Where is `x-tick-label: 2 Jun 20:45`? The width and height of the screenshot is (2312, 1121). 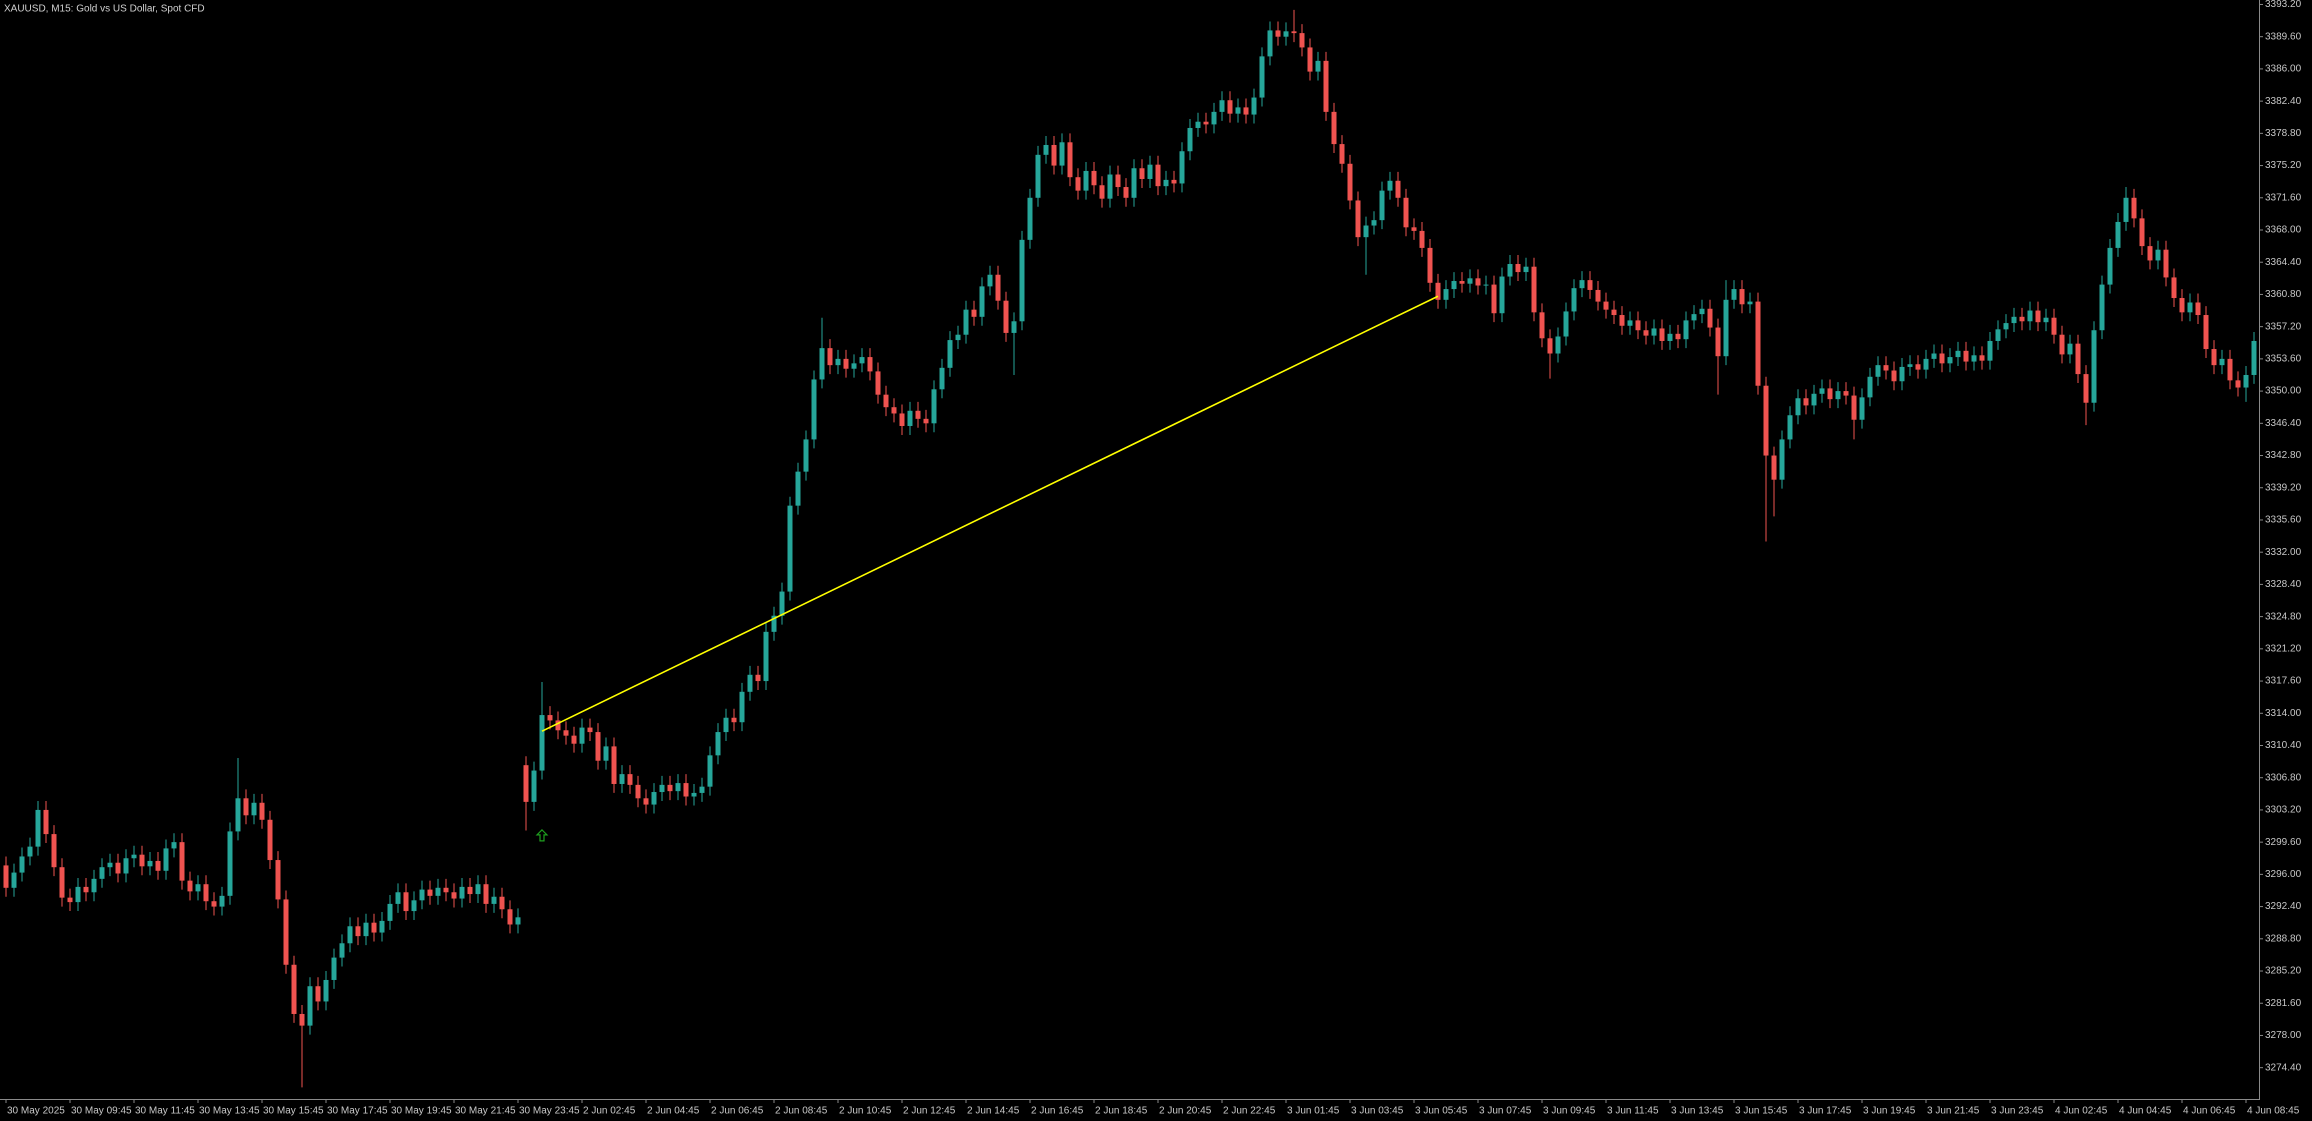
x-tick-label: 2 Jun 20:45 is located at coordinates (1185, 1111).